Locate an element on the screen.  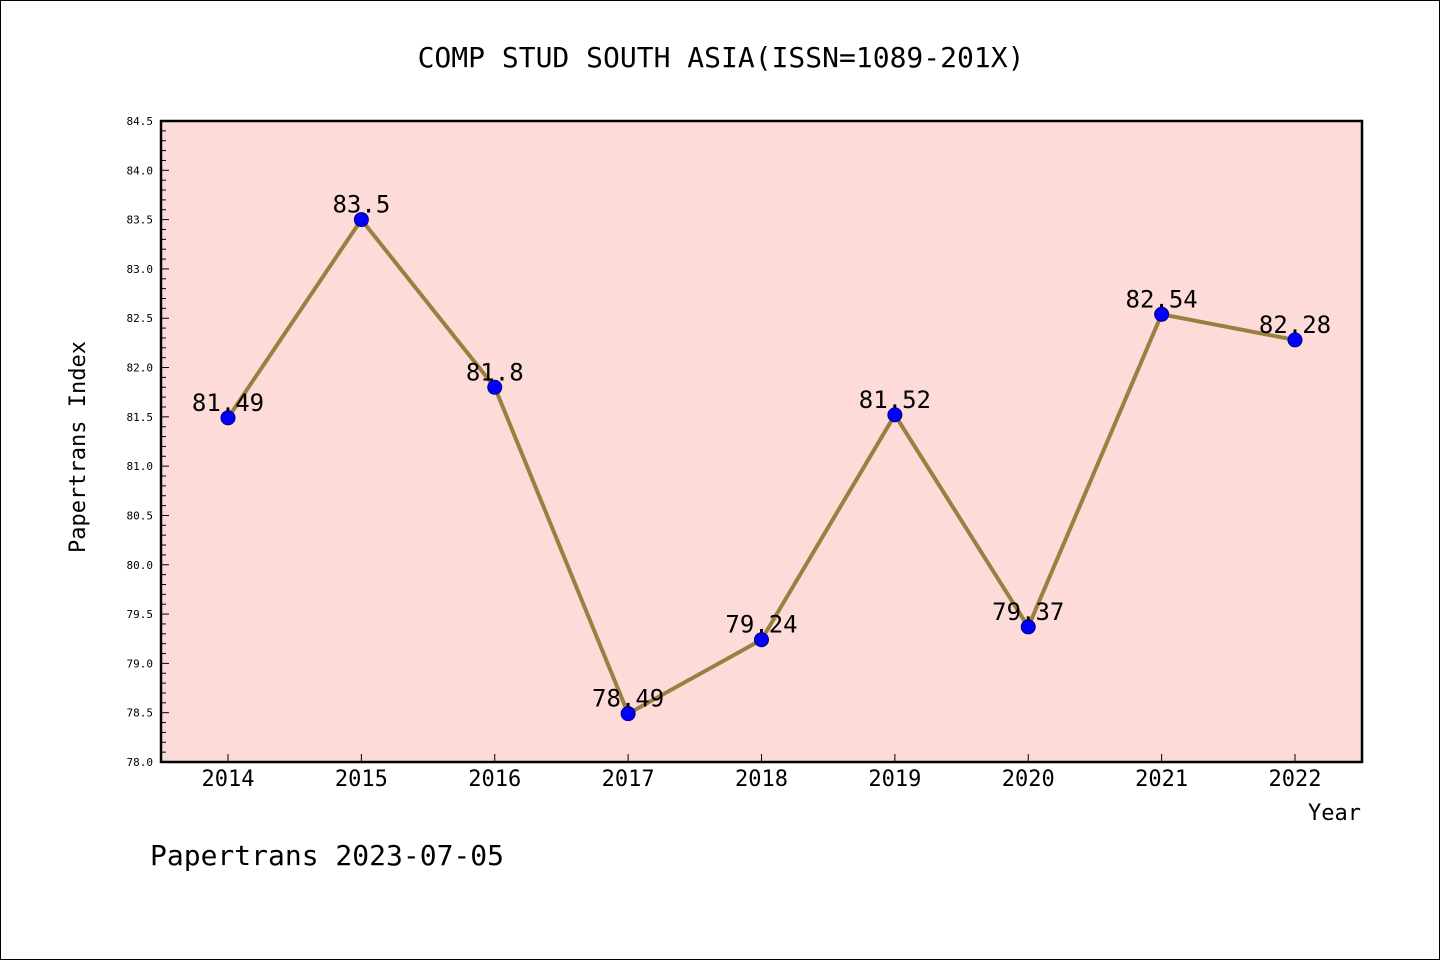
x-tick-label: 2015 is located at coordinates (361, 779).